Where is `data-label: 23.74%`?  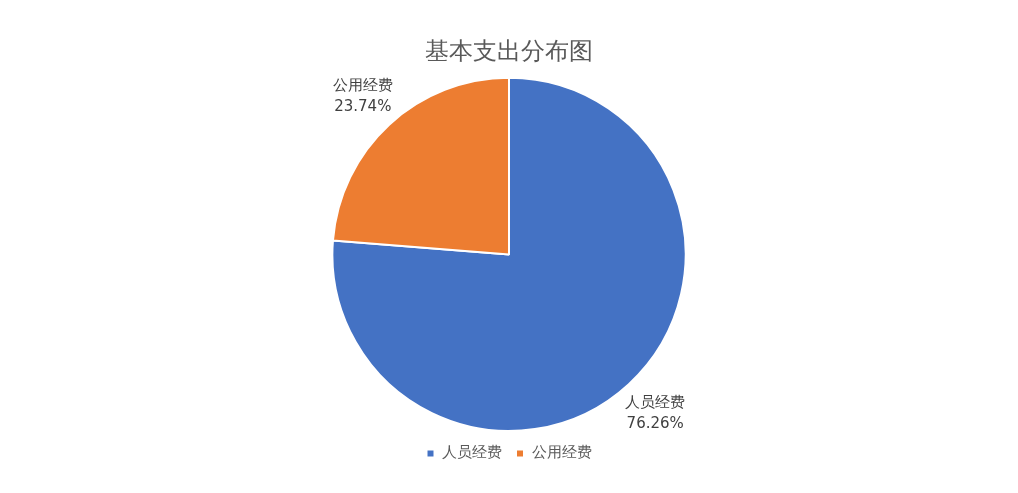
data-label: 23.74% is located at coordinates (363, 106).